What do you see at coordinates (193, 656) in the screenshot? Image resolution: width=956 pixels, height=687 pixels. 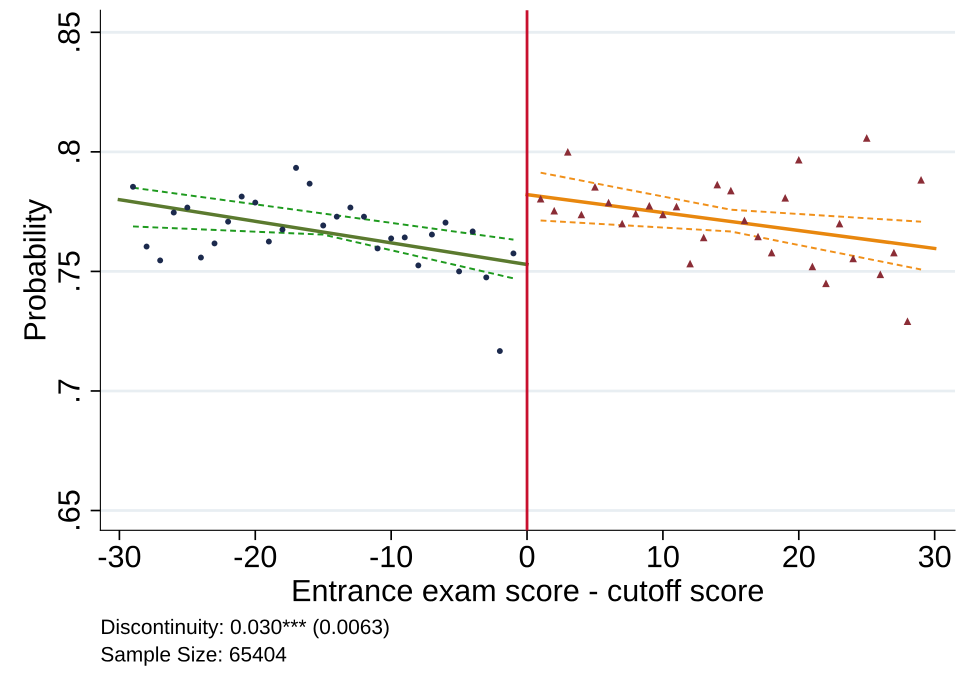 I see `text: Sample Size: 65404` at bounding box center [193, 656].